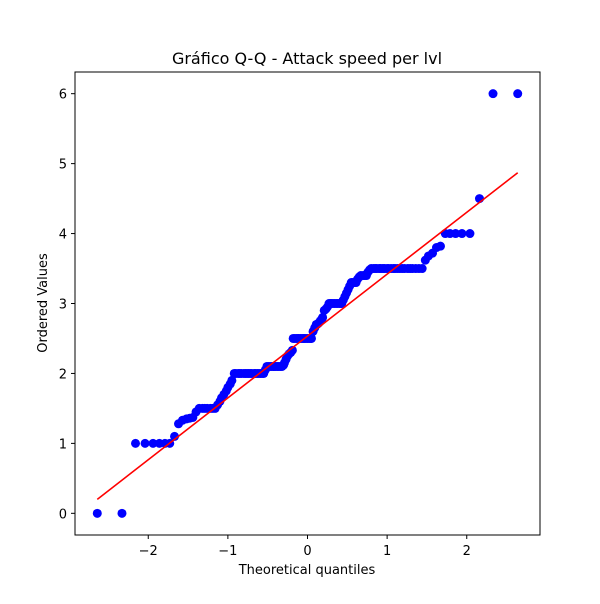  What do you see at coordinates (387, 551) in the screenshot?
I see `x-tick-label: 1` at bounding box center [387, 551].